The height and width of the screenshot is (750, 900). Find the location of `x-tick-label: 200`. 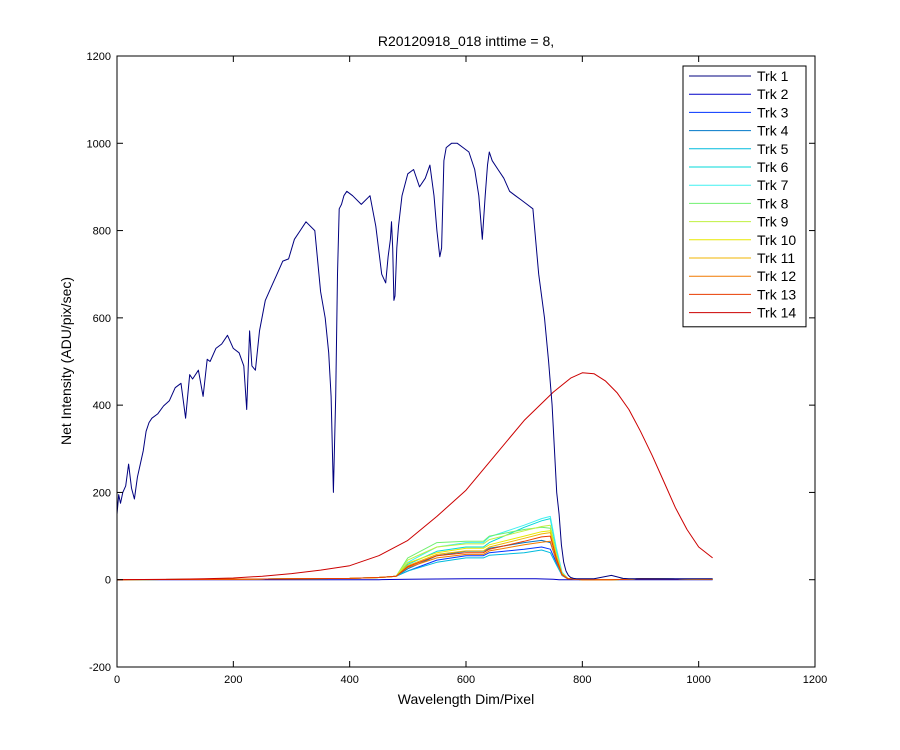

x-tick-label: 200 is located at coordinates (233, 680).